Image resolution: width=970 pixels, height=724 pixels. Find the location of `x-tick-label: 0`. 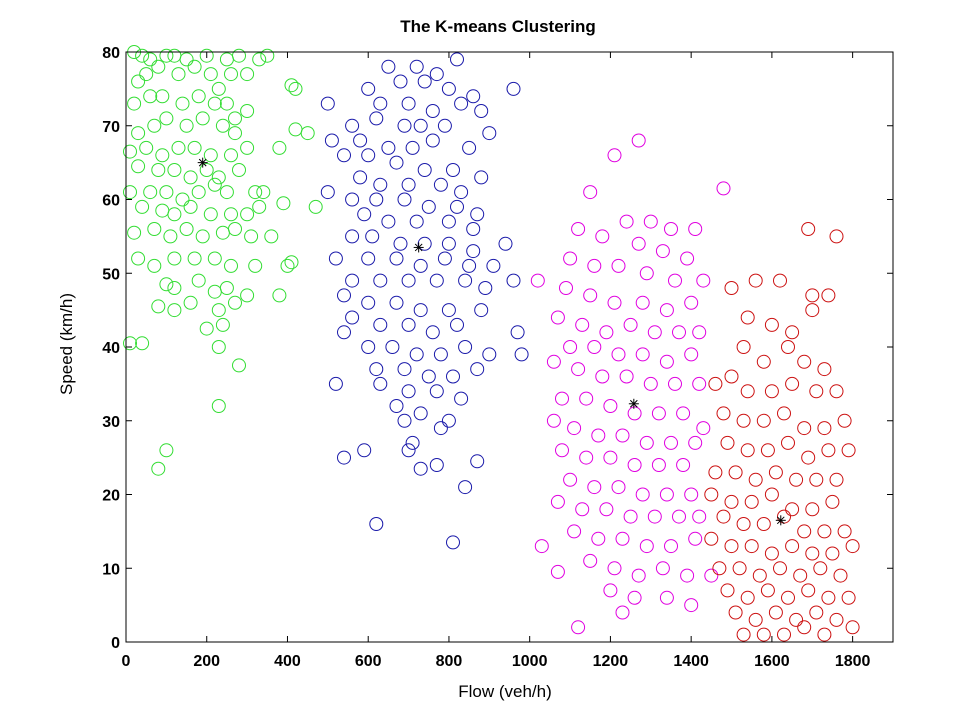

x-tick-label: 0 is located at coordinates (126, 661).